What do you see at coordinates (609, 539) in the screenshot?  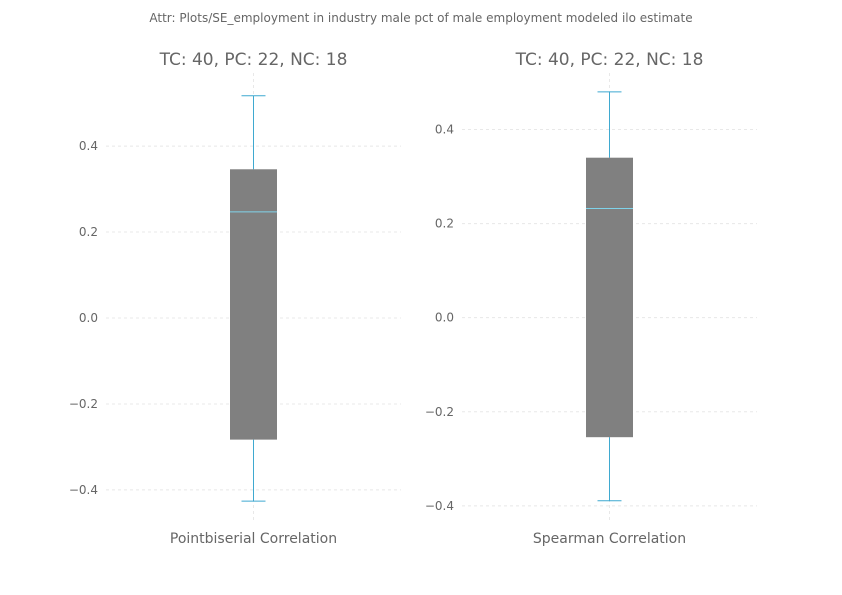 I see `x-category-label: Spearman Correlation` at bounding box center [609, 539].